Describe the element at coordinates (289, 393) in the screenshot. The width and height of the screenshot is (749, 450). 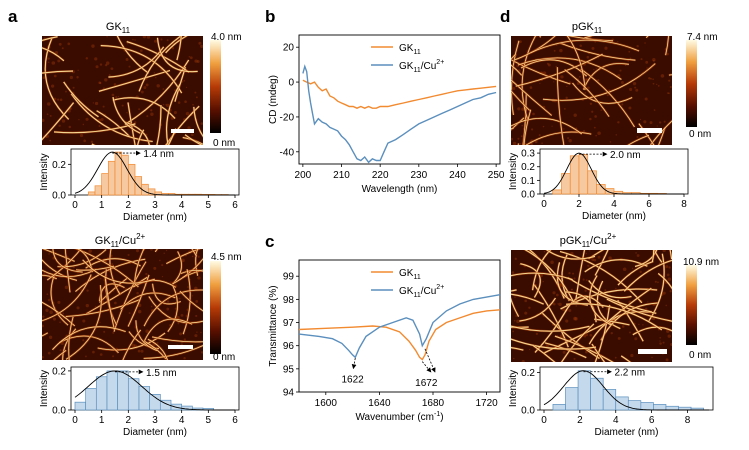
I see `y-tick-label: 94` at that location.